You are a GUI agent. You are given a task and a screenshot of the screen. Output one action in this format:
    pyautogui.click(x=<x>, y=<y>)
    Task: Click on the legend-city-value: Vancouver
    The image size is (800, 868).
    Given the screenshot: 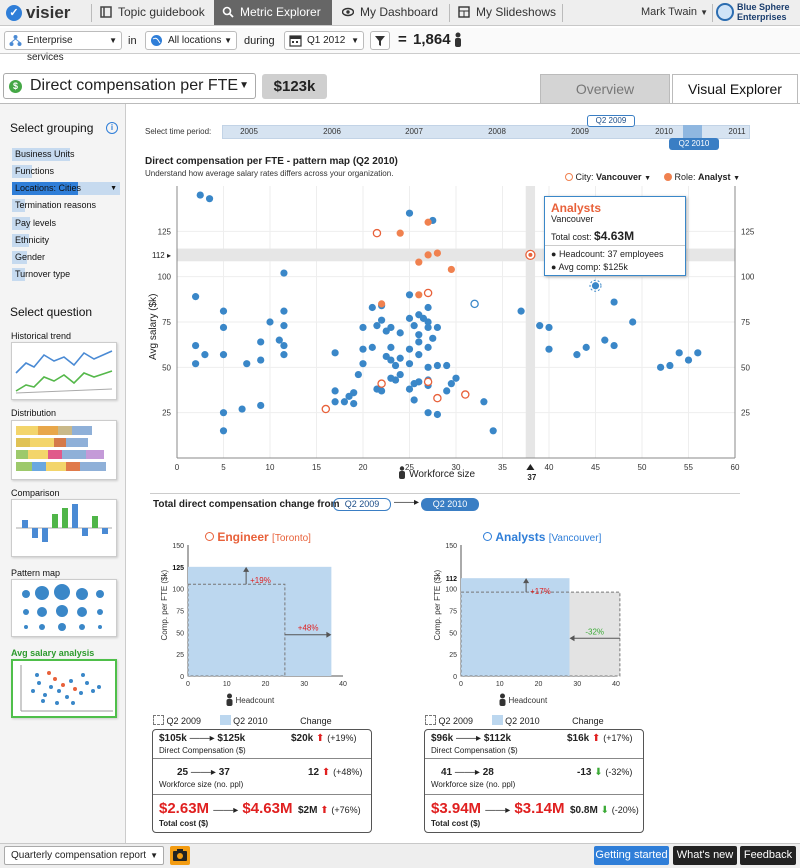 What is the action you would take?
    pyautogui.click(x=619, y=177)
    